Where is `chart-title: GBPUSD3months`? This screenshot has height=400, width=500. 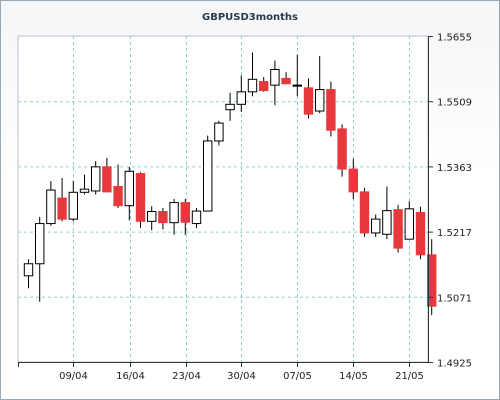
chart-title: GBPUSD3months is located at coordinates (250, 17).